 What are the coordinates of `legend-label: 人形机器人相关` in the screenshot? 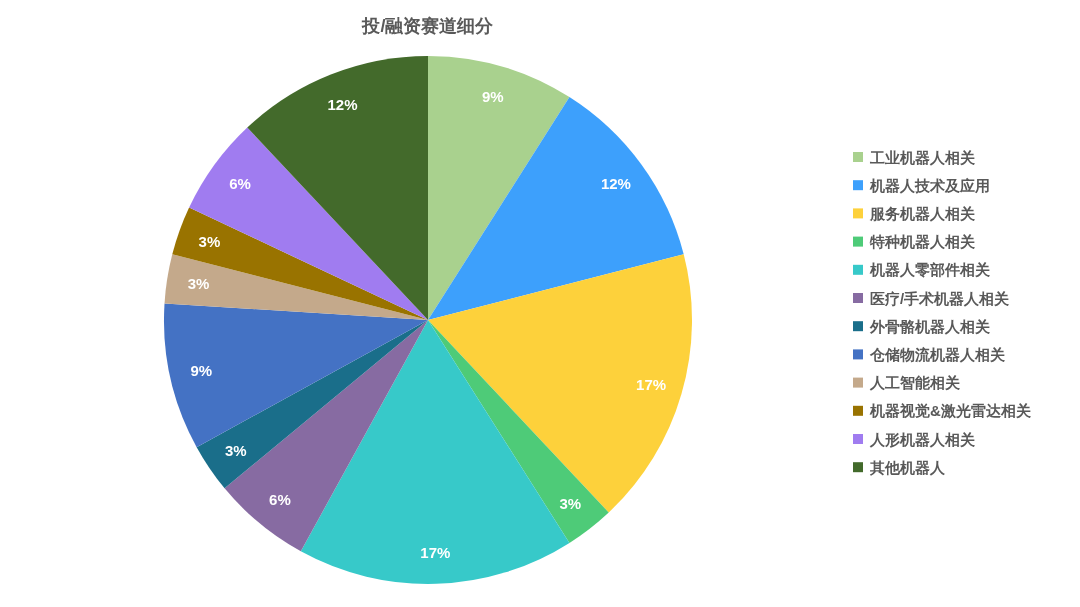 It's located at (922, 439).